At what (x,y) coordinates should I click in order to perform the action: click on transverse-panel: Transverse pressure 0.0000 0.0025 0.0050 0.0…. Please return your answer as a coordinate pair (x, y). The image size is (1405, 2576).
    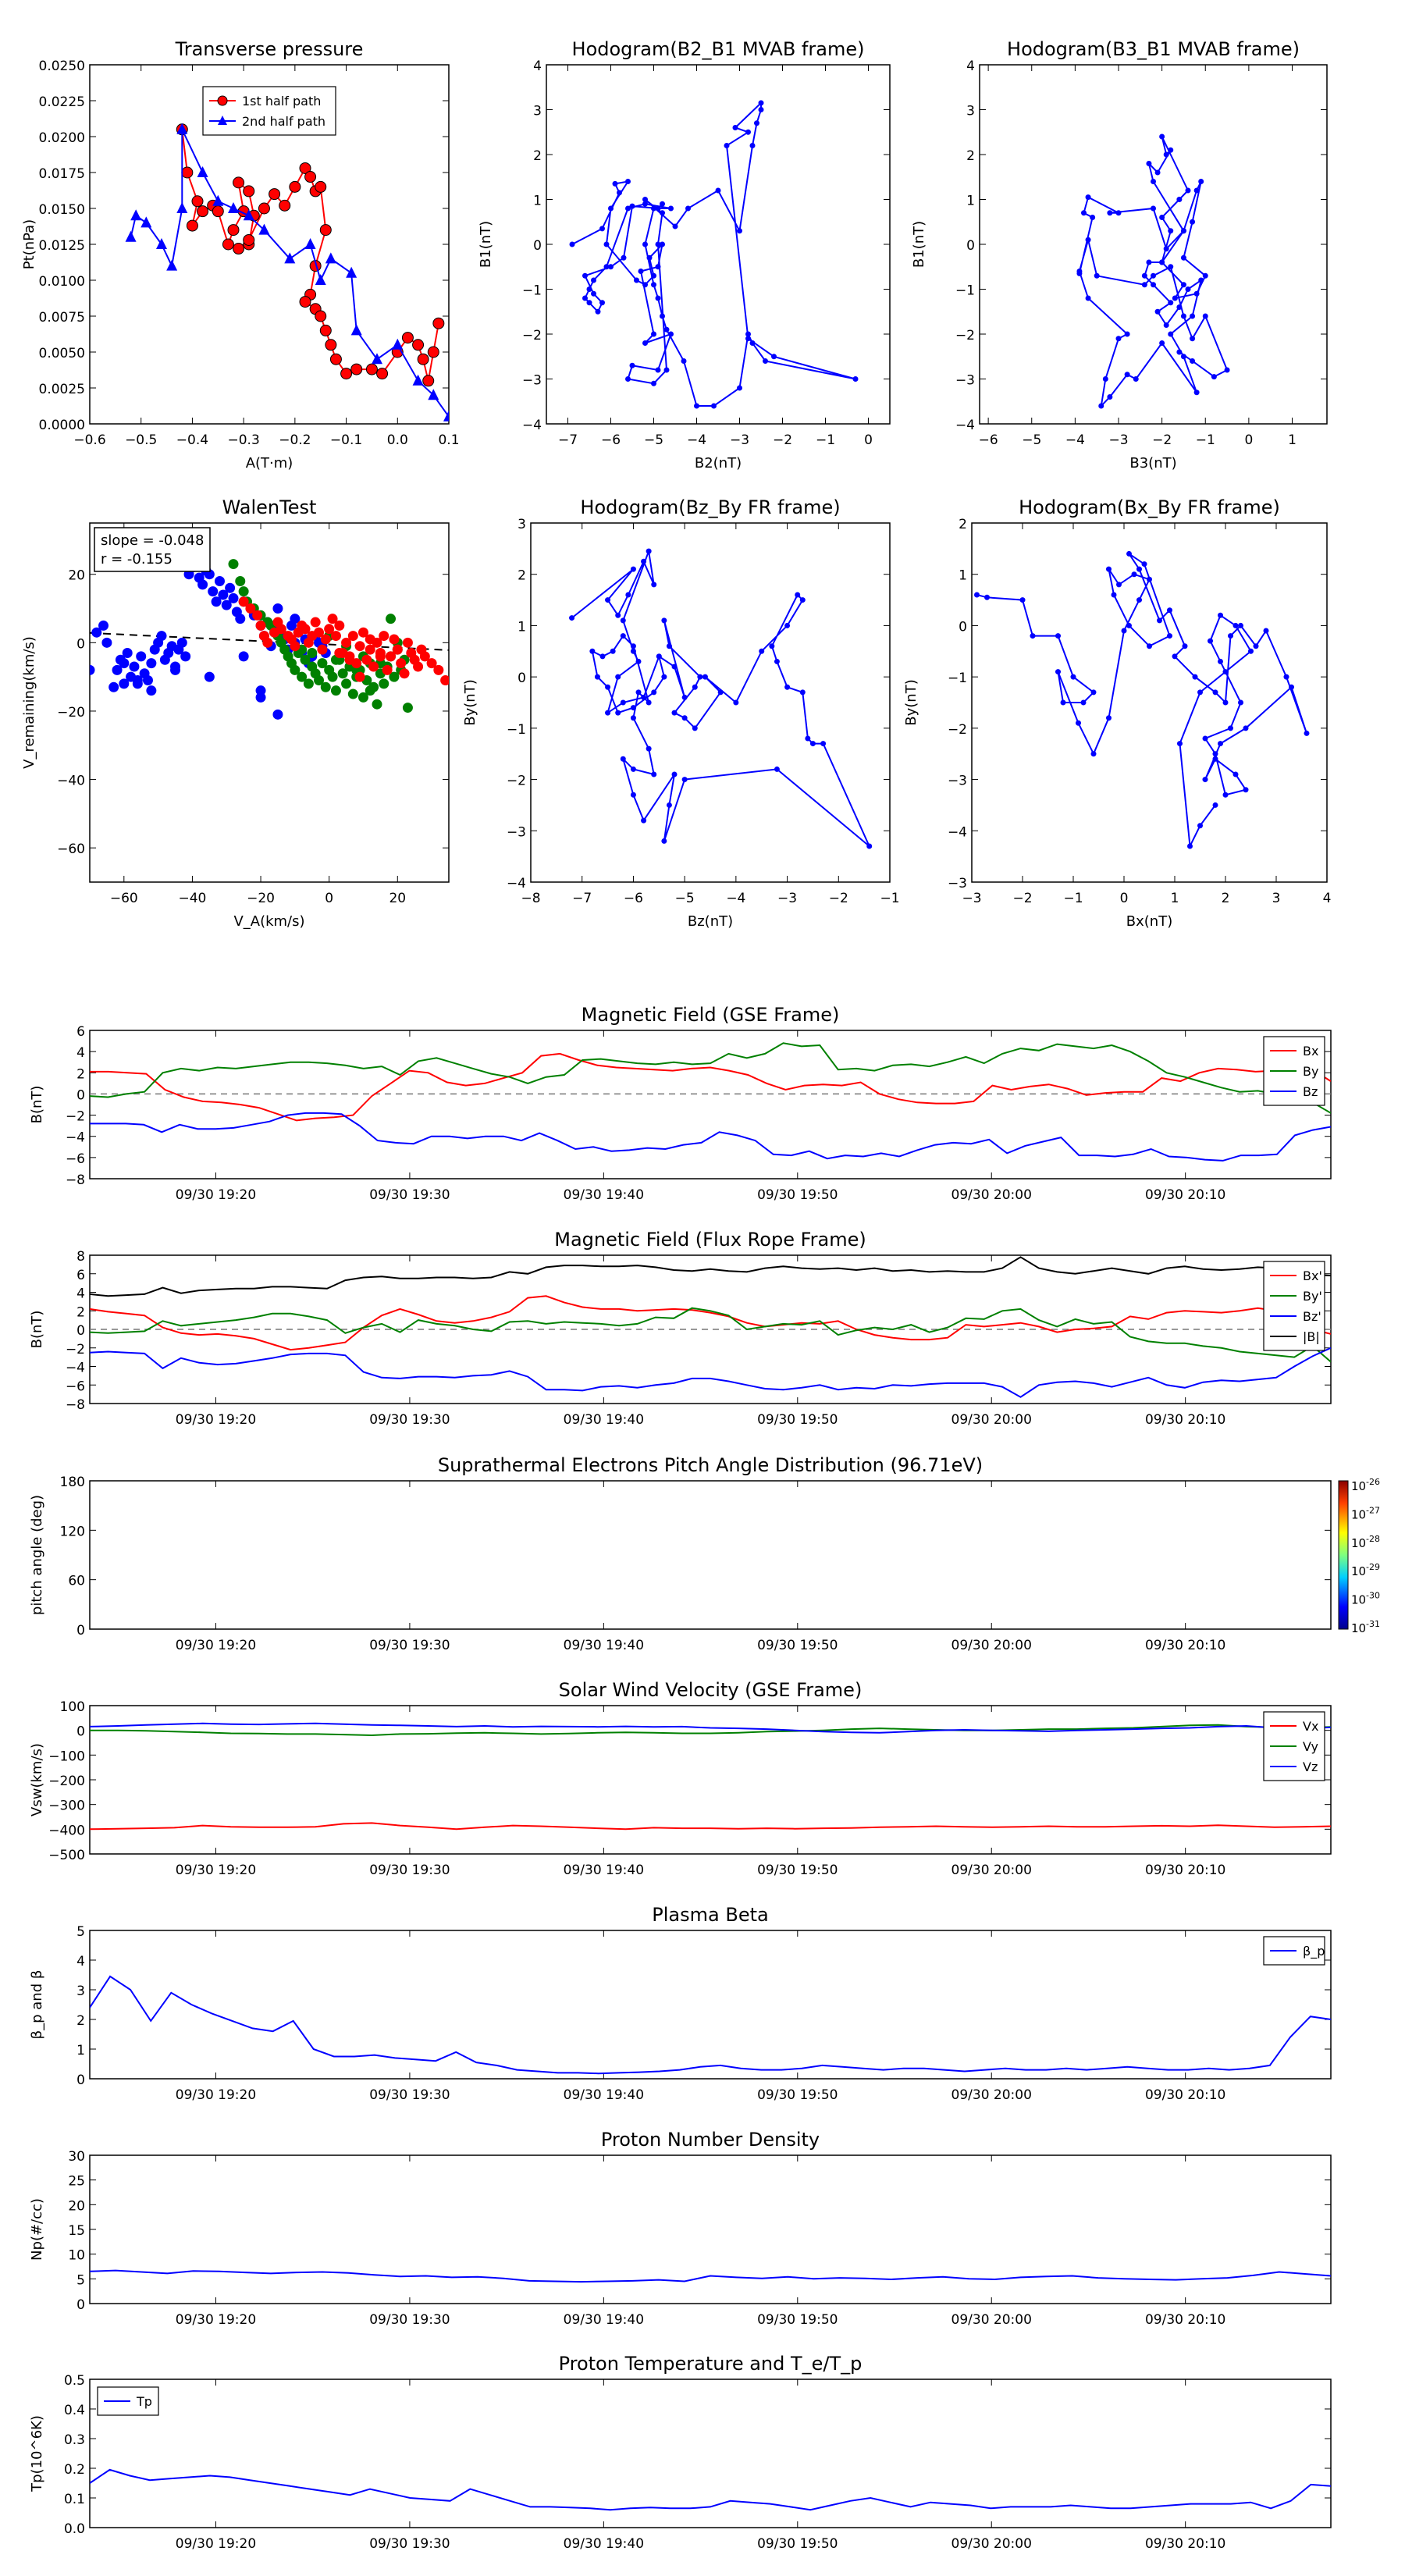
    Looking at the image, I should click on (241, 255).